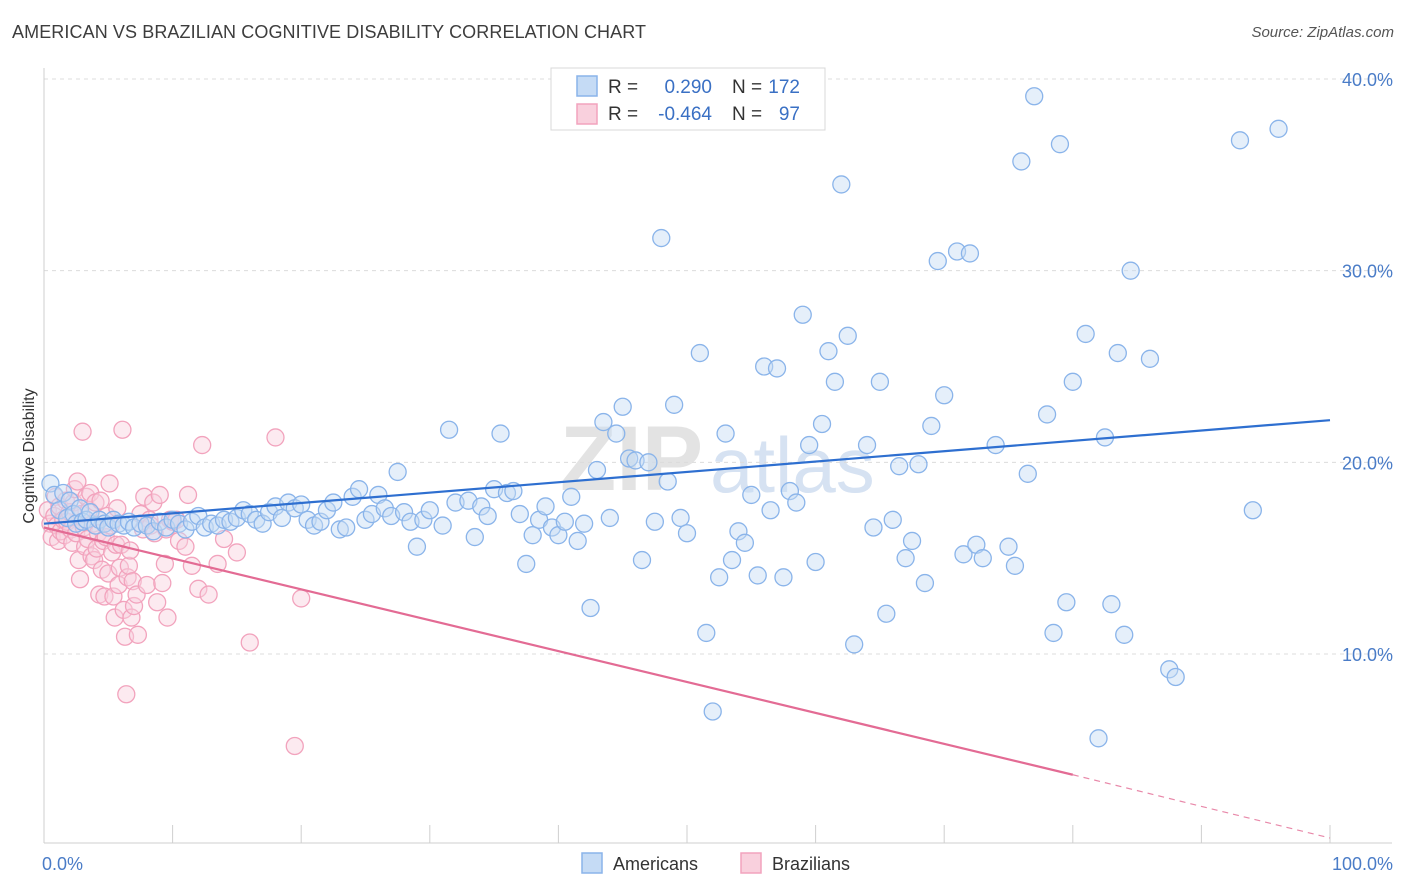  Describe the element at coordinates (751, 863) in the screenshot. I see `bottom-legend-swatch-brazilians` at that location.